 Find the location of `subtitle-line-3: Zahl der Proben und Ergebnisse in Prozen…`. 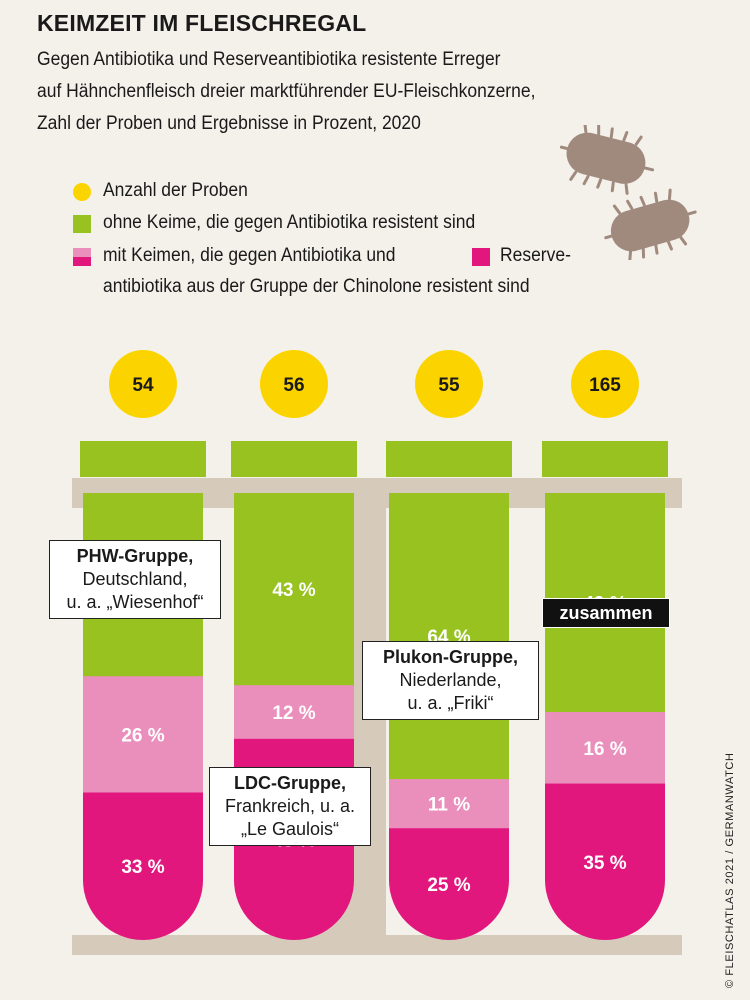

subtitle-line-3: Zahl der Proben und Ergebnisse in Prozen… is located at coordinates (229, 123).